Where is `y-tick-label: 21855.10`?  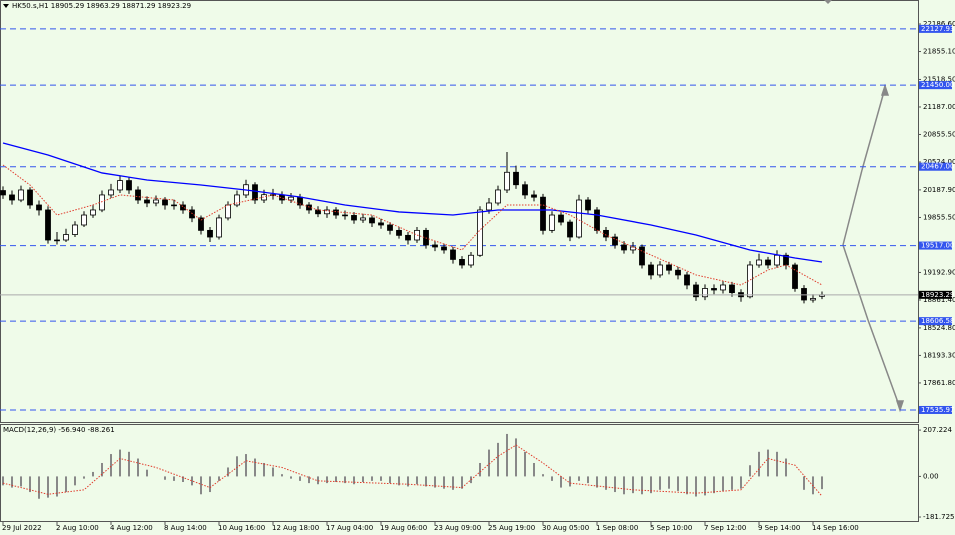 y-tick-label: 21855.10 is located at coordinates (939, 52).